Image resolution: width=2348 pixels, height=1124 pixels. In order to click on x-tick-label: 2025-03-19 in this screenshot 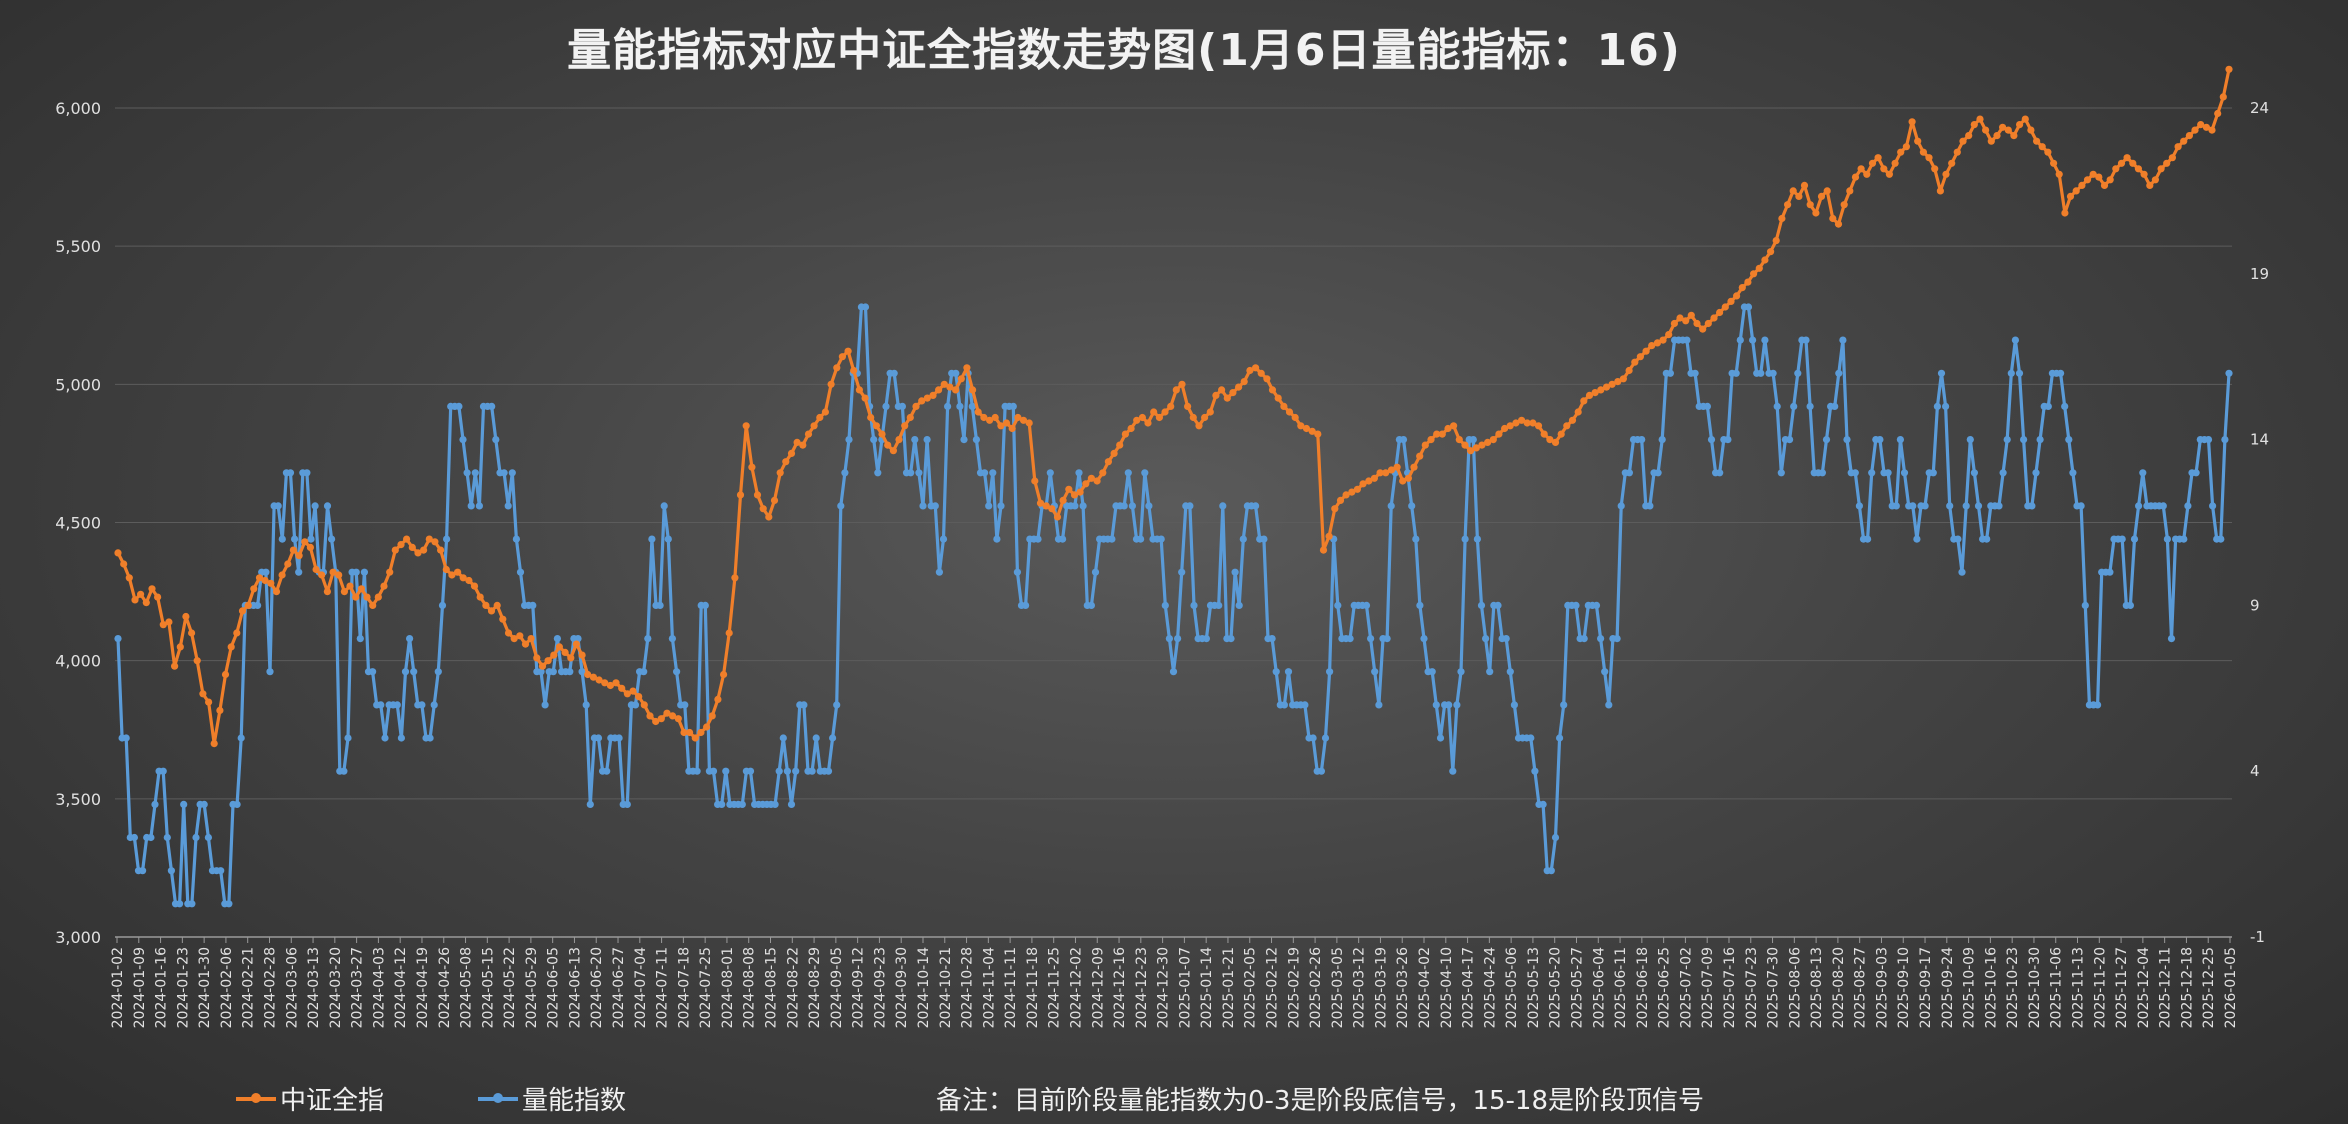, I will do `click(1381, 987)`.